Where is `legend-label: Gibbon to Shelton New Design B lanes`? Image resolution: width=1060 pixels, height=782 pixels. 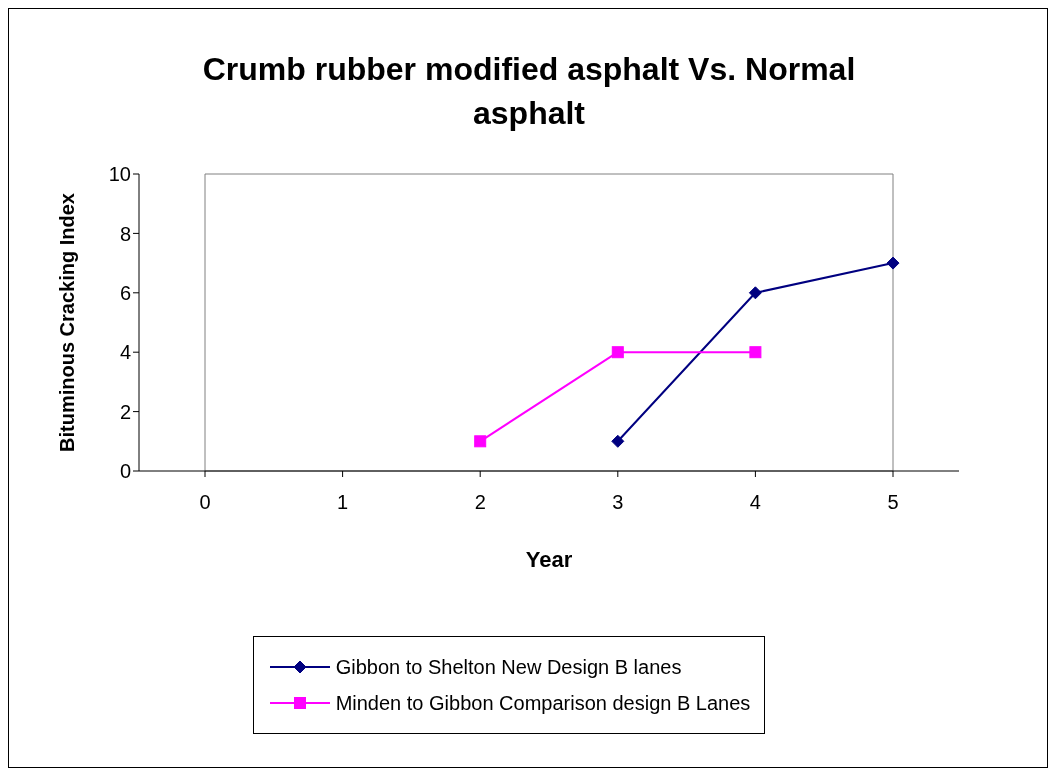
legend-label: Gibbon to Shelton New Design B lanes is located at coordinates (508, 667).